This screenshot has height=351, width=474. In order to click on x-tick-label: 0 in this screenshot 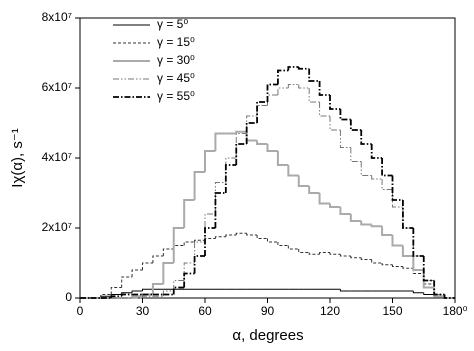, I will do `click(80, 311)`.